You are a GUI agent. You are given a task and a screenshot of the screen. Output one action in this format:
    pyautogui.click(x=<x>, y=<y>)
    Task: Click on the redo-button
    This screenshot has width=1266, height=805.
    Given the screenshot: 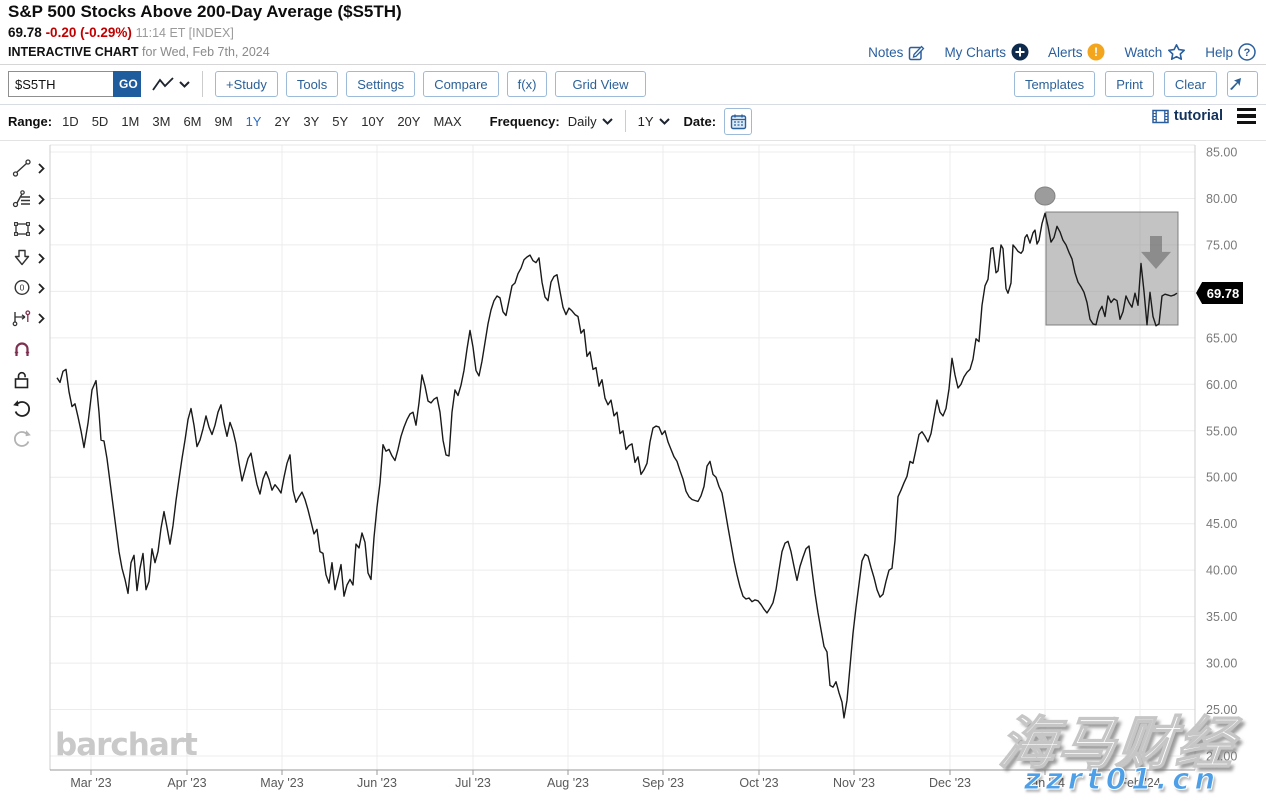 What is the action you would take?
    pyautogui.click(x=31, y=439)
    